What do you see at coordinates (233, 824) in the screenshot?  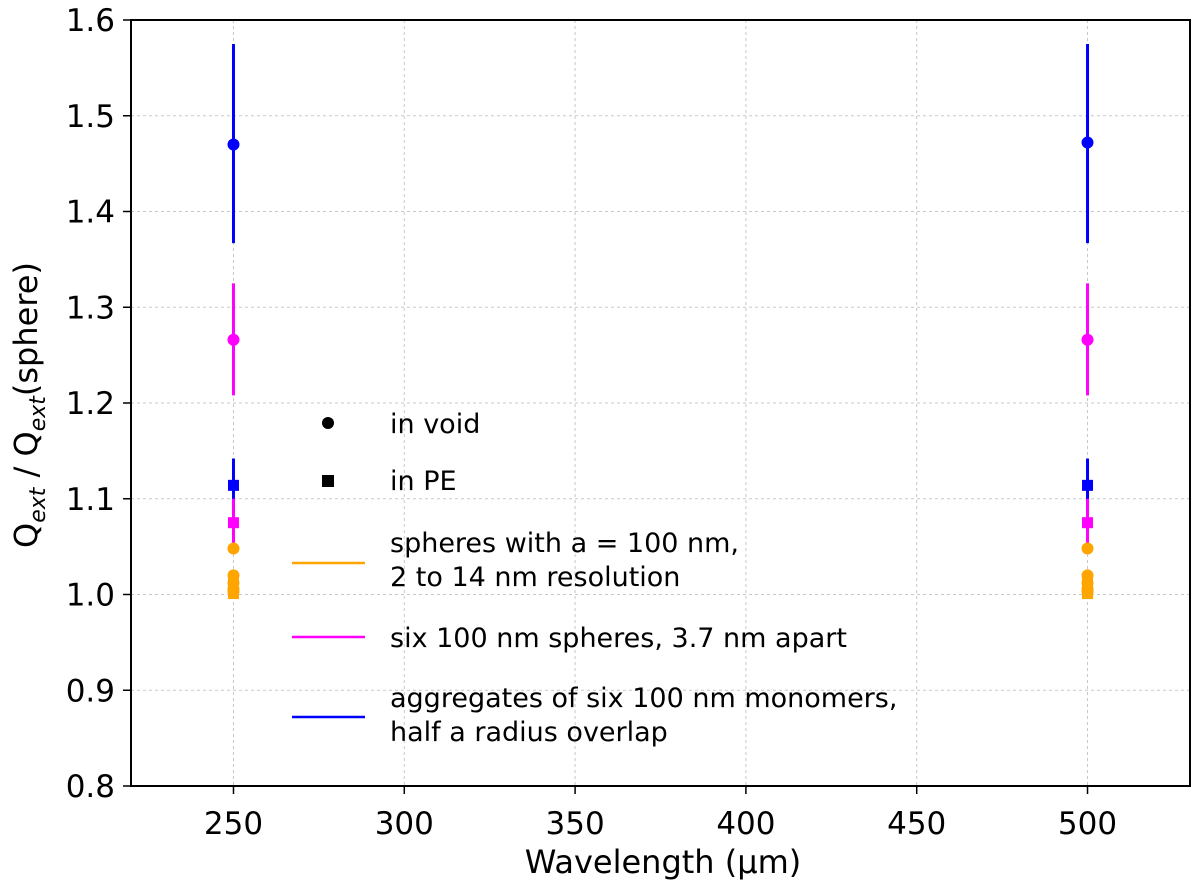 I see `x-tick-label: 250` at bounding box center [233, 824].